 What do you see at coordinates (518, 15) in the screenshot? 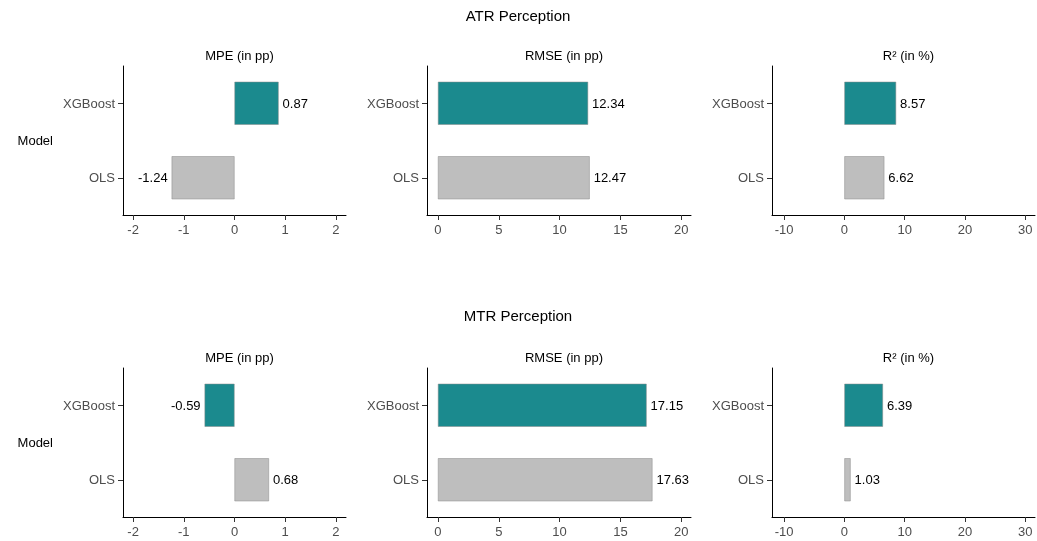
I see `text: ATR Perception` at bounding box center [518, 15].